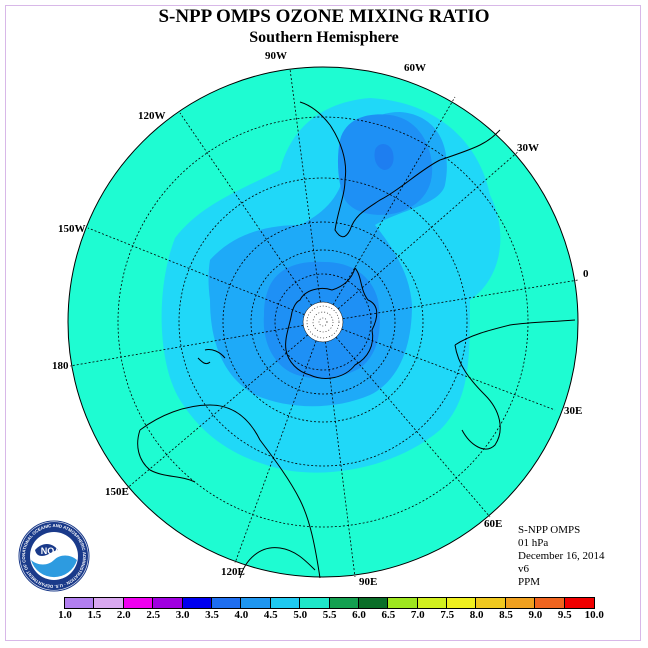  What do you see at coordinates (241, 615) in the screenshot?
I see `colorbar-tick-label: 4.0` at bounding box center [241, 615].